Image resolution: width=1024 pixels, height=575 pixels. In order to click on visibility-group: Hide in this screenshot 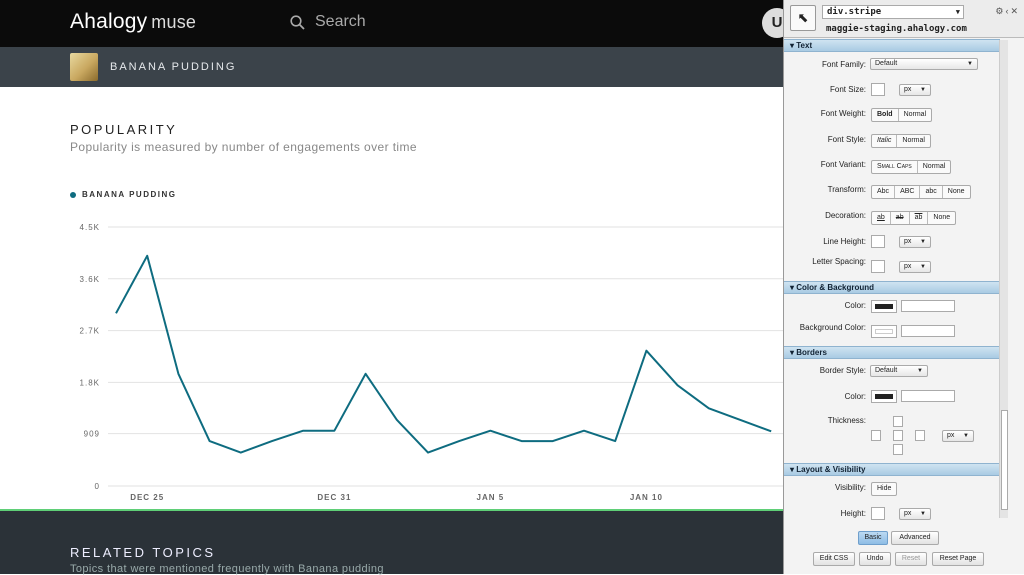, I will do `click(884, 489)`.